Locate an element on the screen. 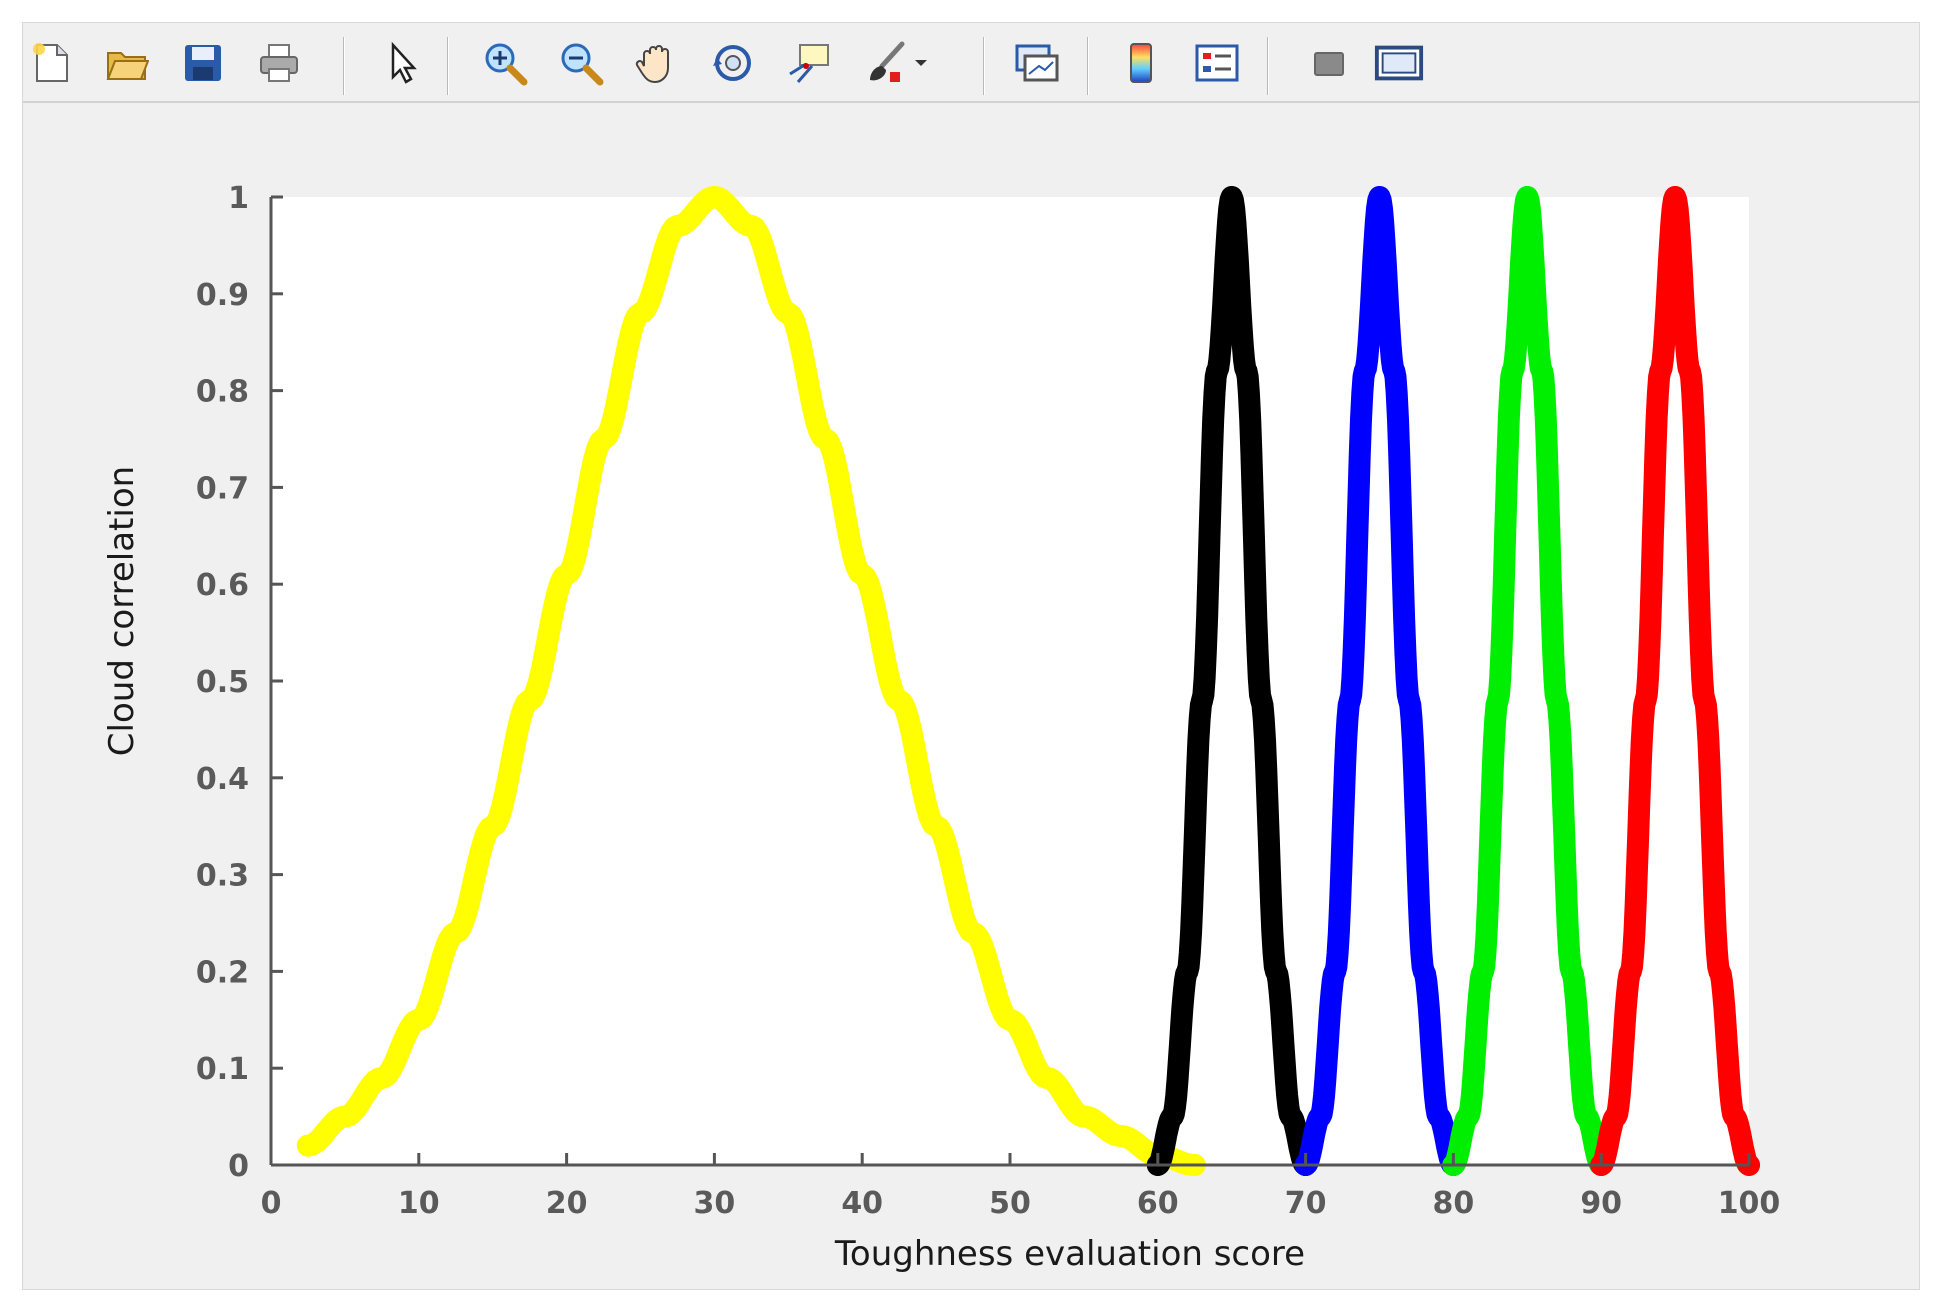  link-plot-icon is located at coordinates (1037, 63).